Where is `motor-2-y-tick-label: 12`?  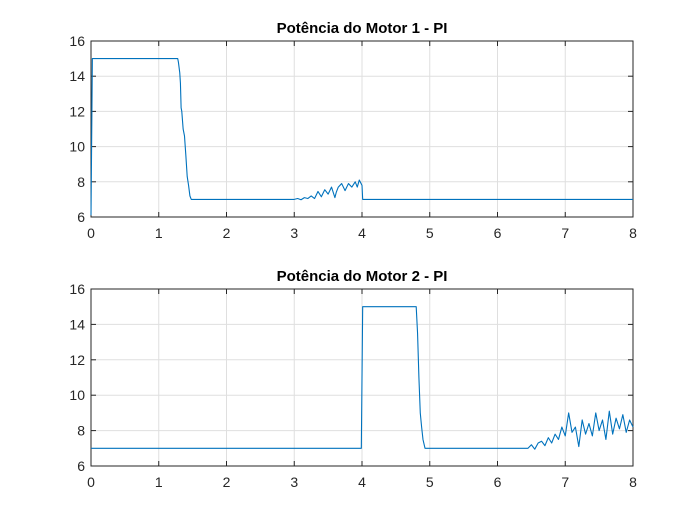 motor-2-y-tick-label: 12 is located at coordinates (77, 360).